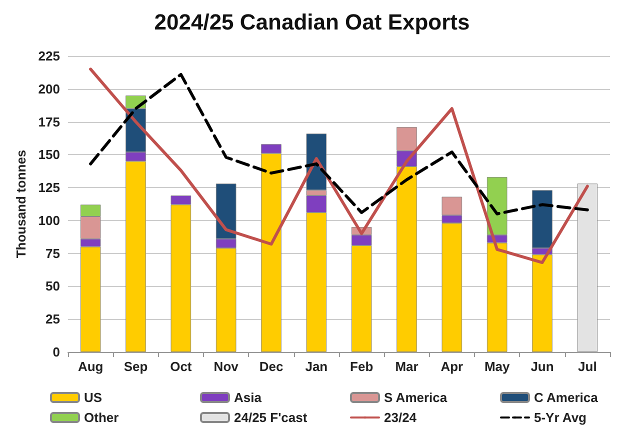  What do you see at coordinates (93, 397) in the screenshot?
I see `legend-label: US` at bounding box center [93, 397].